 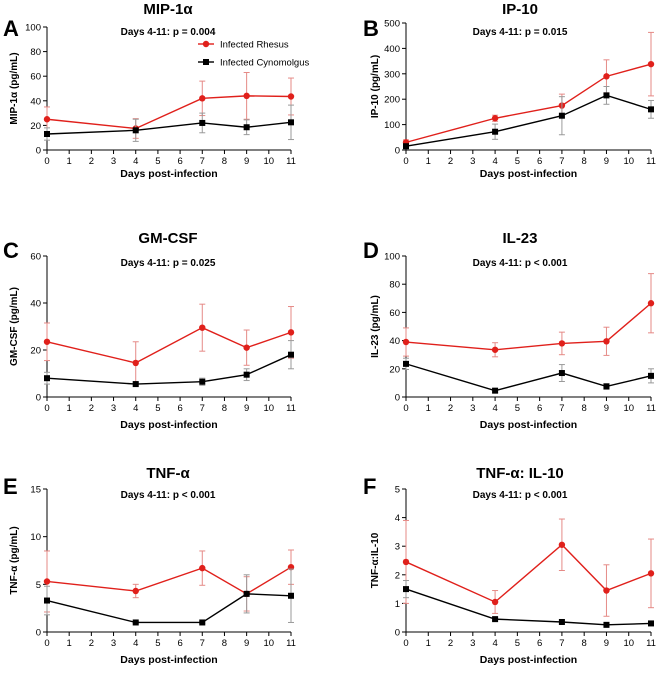 What do you see at coordinates (519, 238) in the screenshot?
I see `chart-title: IL-23` at bounding box center [519, 238].